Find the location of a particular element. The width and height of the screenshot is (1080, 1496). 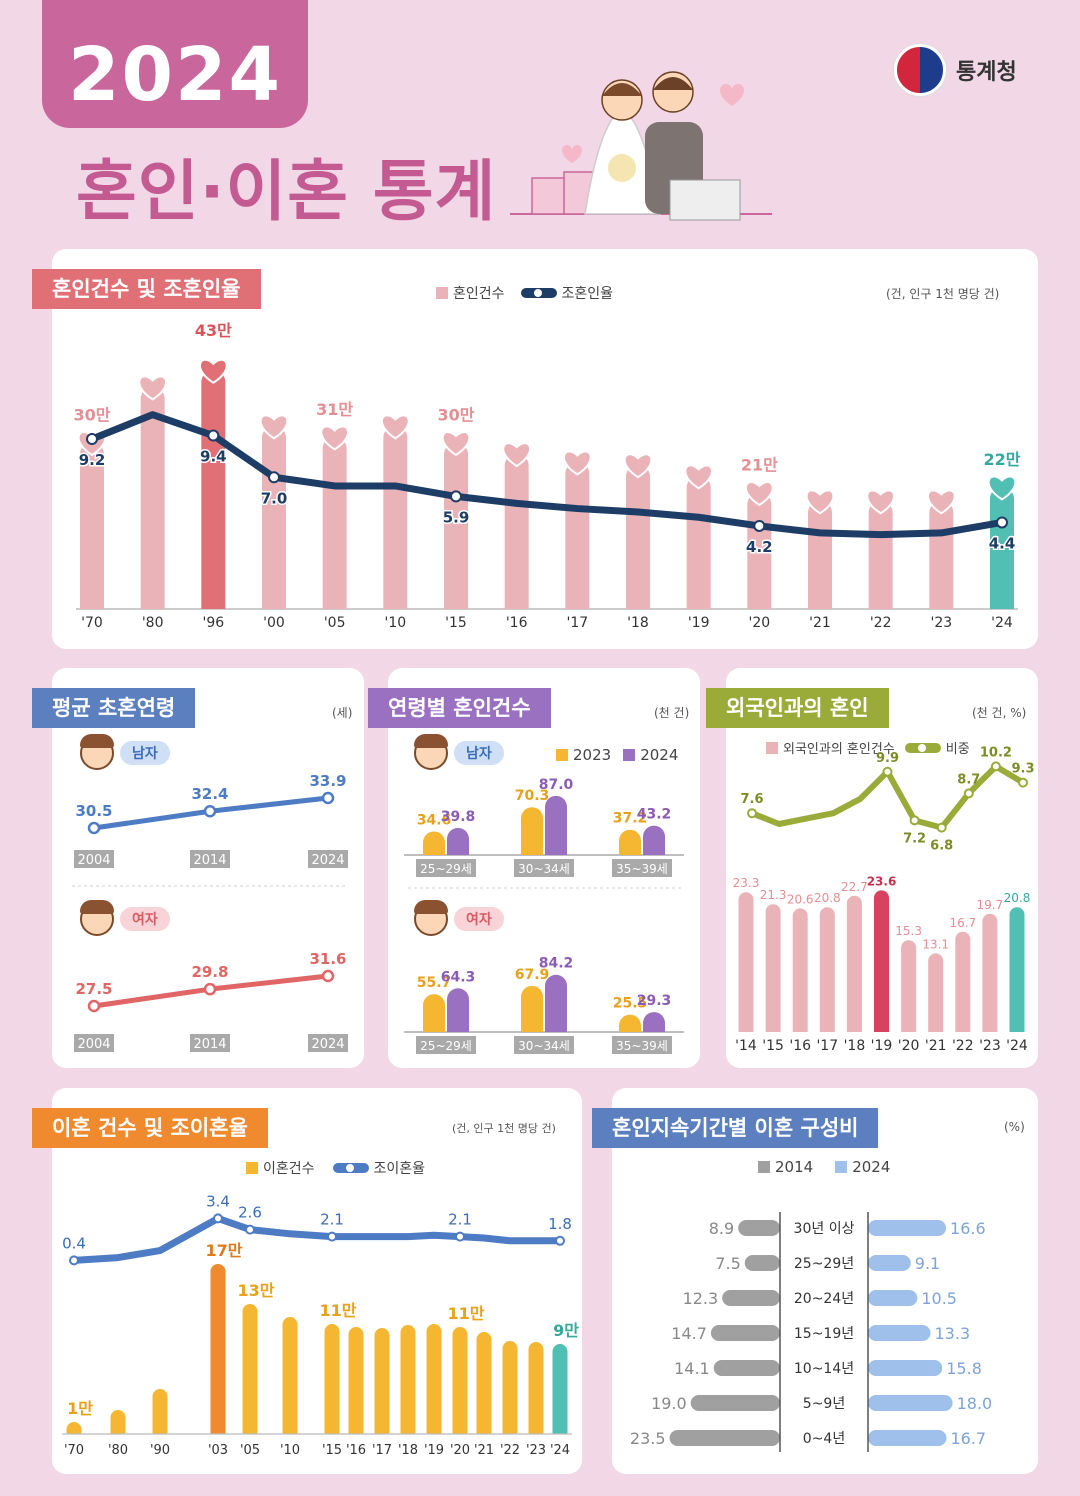

x-tick-label: '15 is located at coordinates (332, 1450).